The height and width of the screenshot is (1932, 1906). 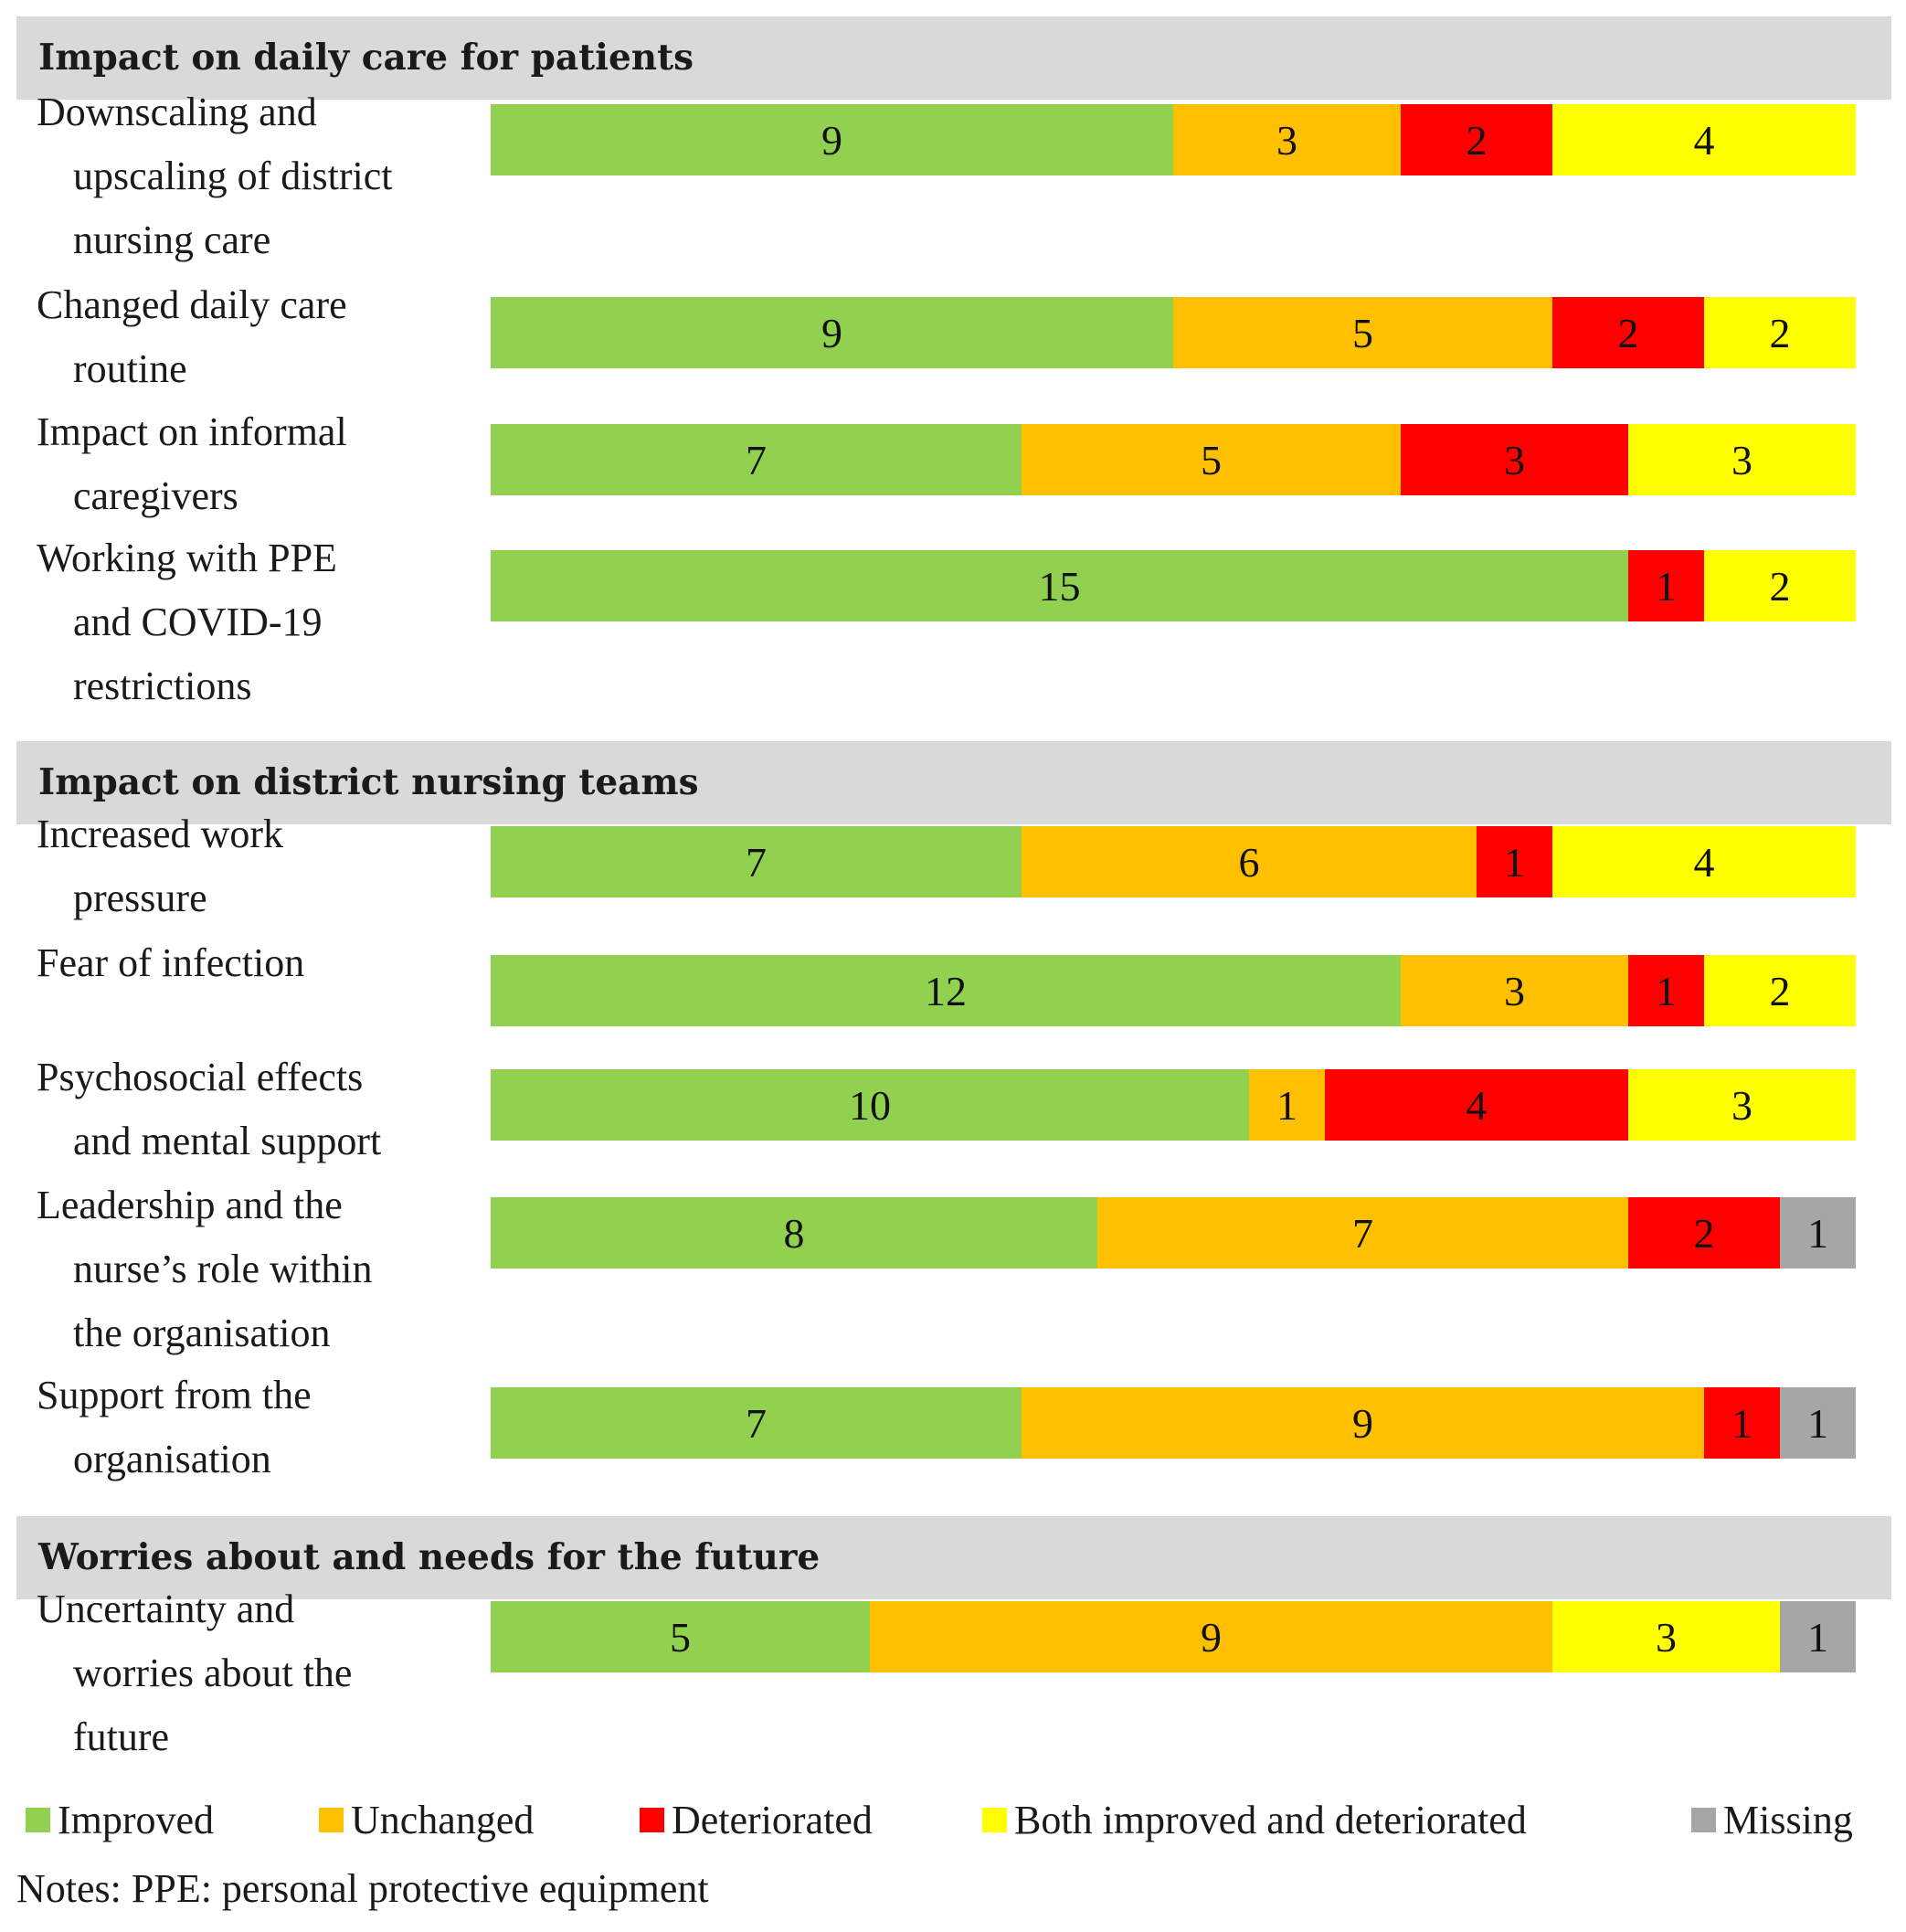 I want to click on category-label-line: and COVID-19, so click(x=198, y=622).